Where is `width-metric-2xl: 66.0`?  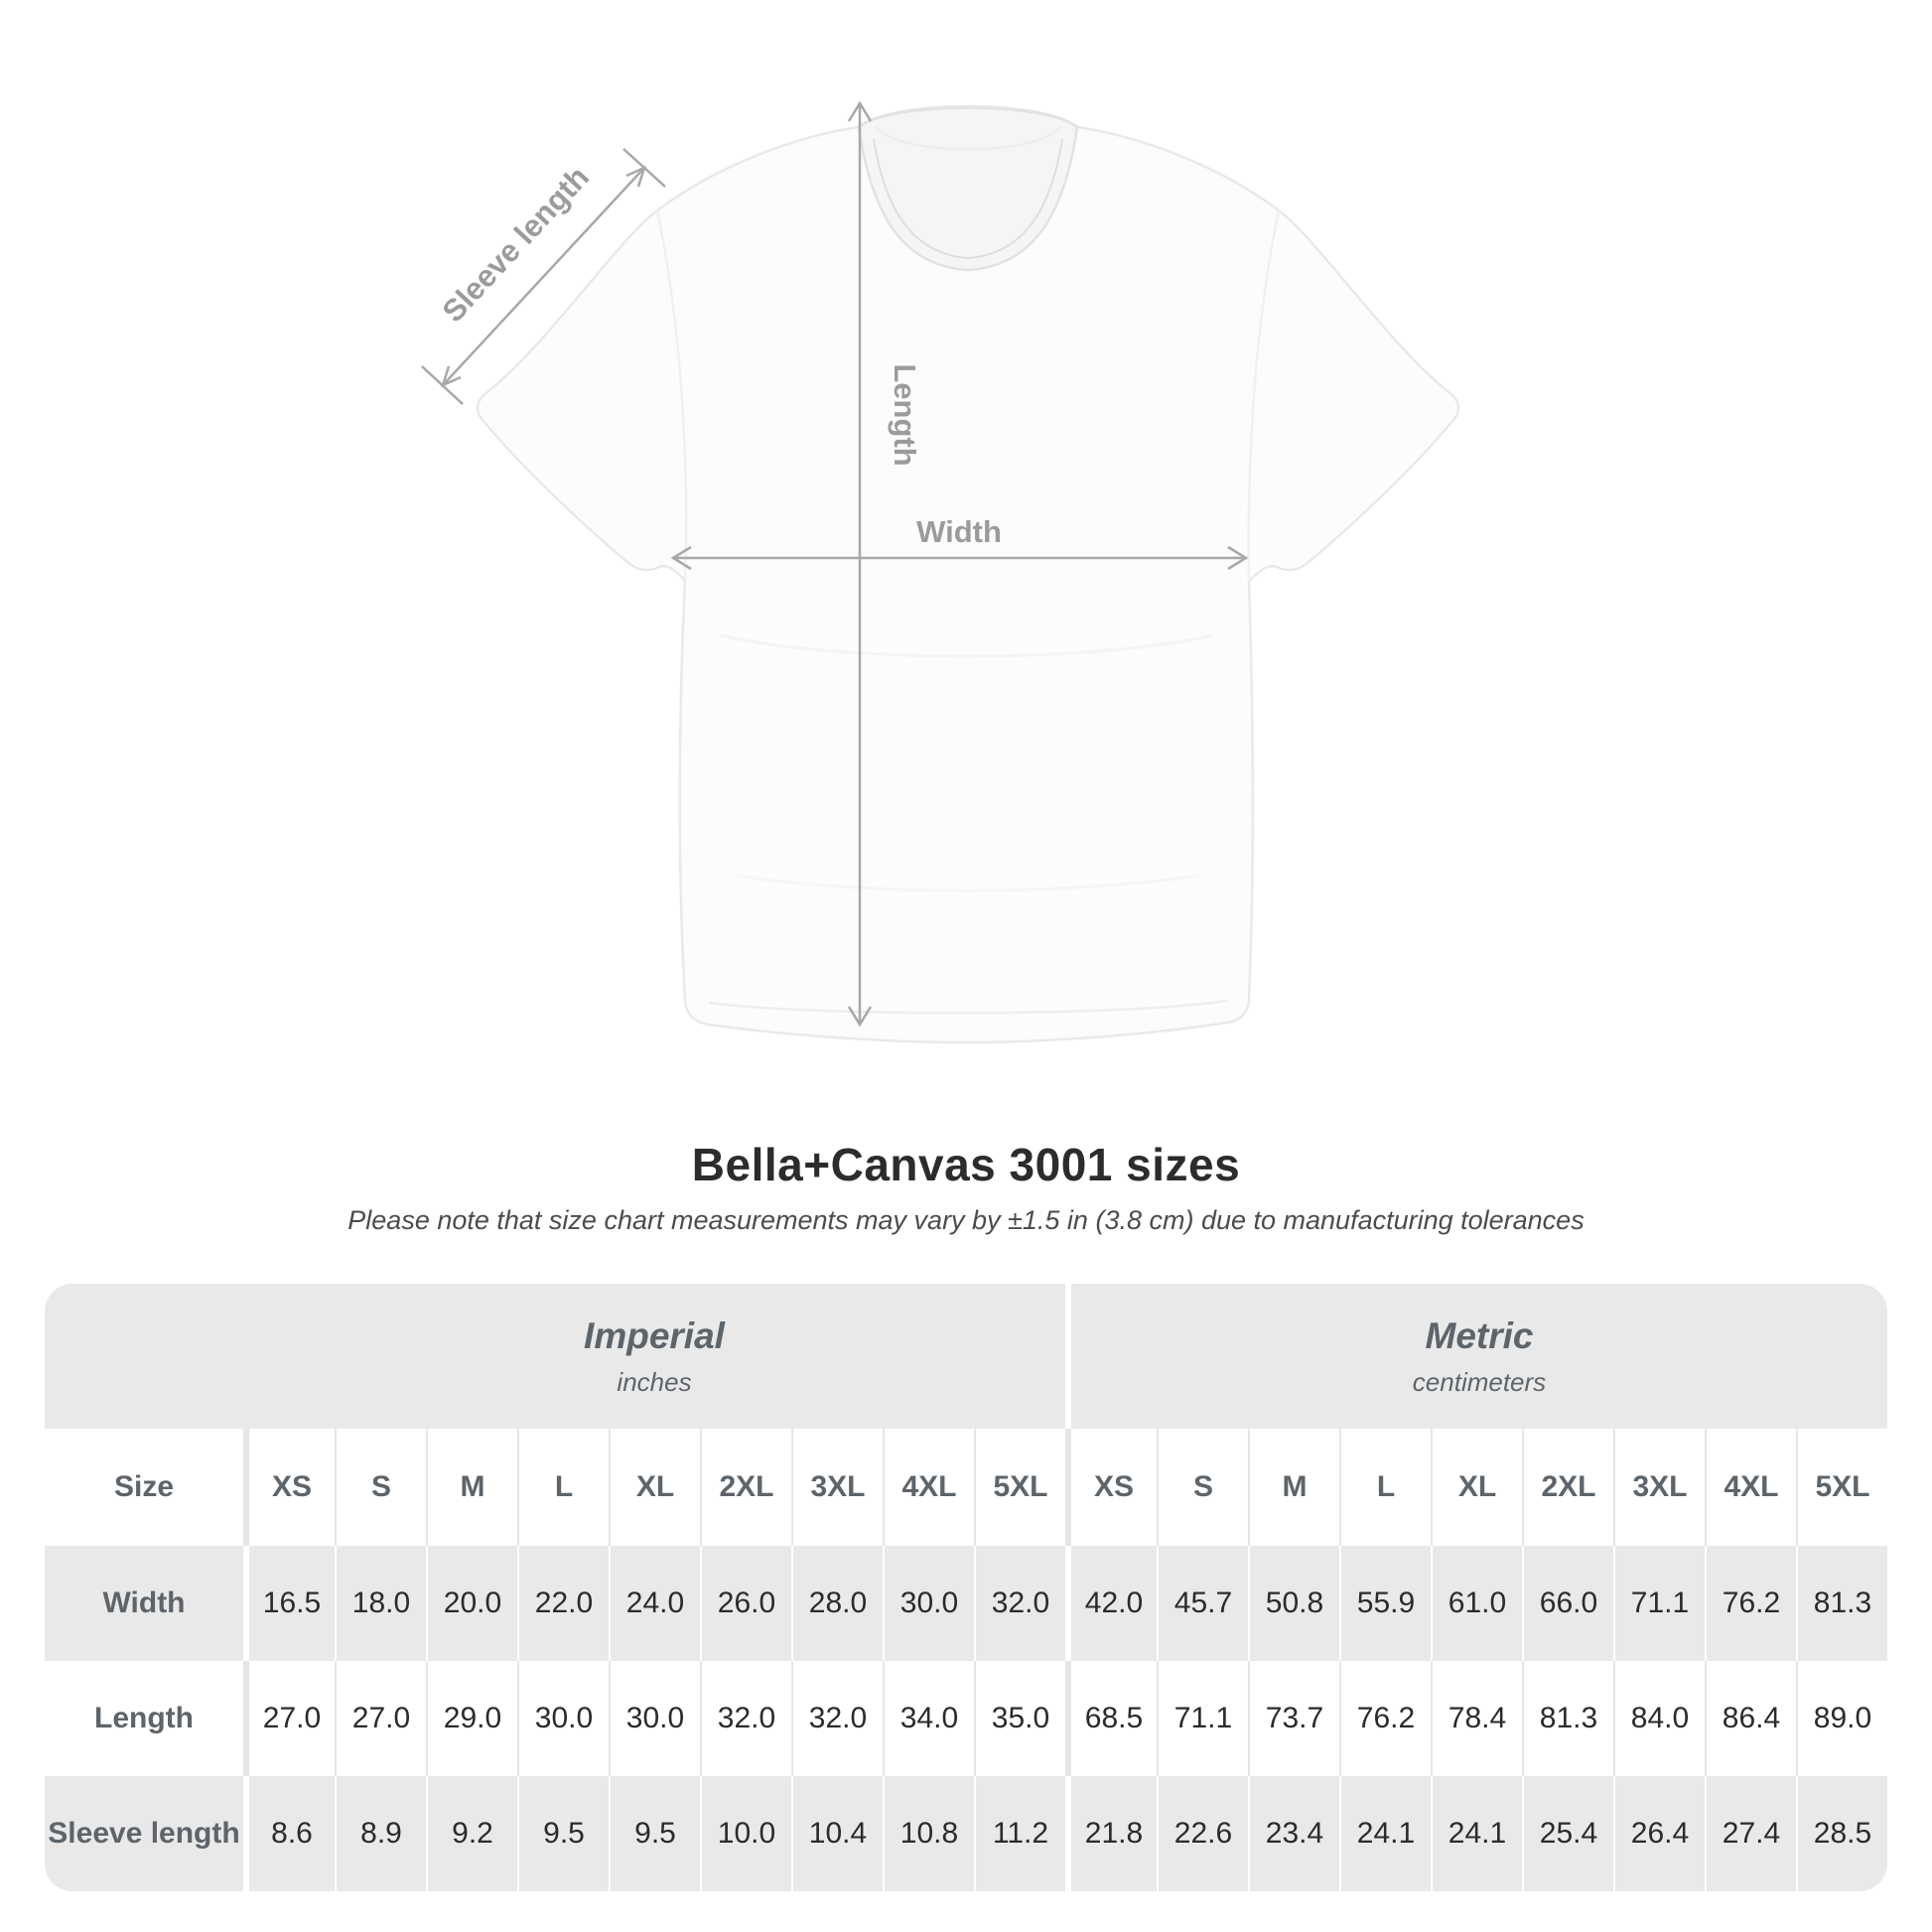 width-metric-2xl: 66.0 is located at coordinates (1568, 1603).